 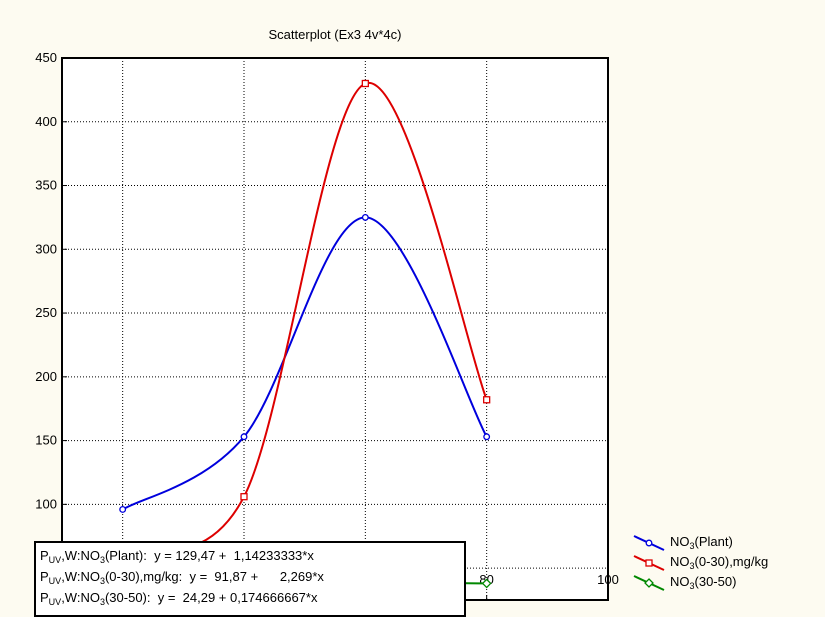 I want to click on legend-marker-plant, so click(x=649, y=543).